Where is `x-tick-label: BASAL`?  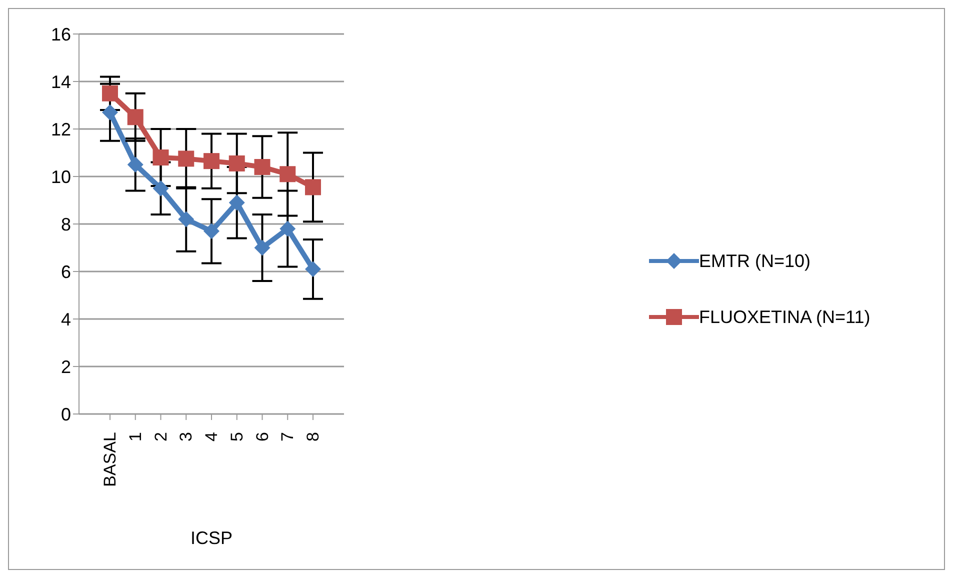 x-tick-label: BASAL is located at coordinates (110, 459).